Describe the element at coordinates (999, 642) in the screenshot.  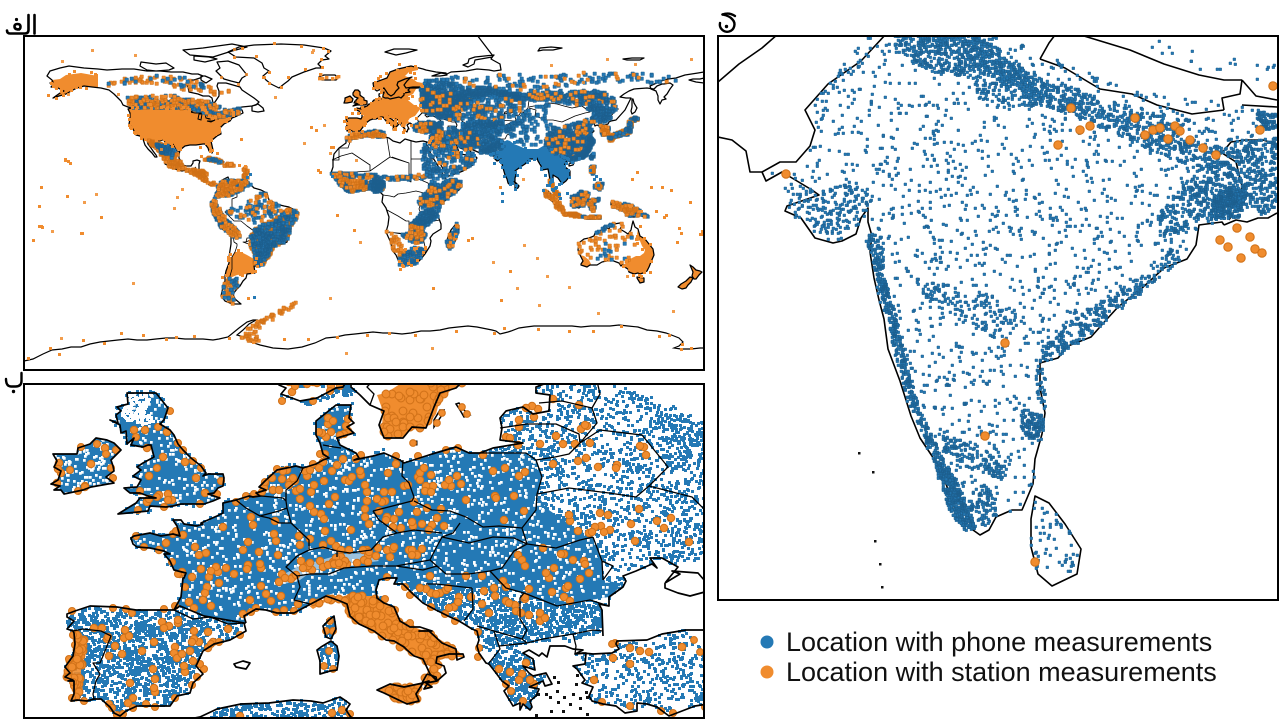
I see `svg-text:Location with phone measuremen: Location with phone measurements` at that location.